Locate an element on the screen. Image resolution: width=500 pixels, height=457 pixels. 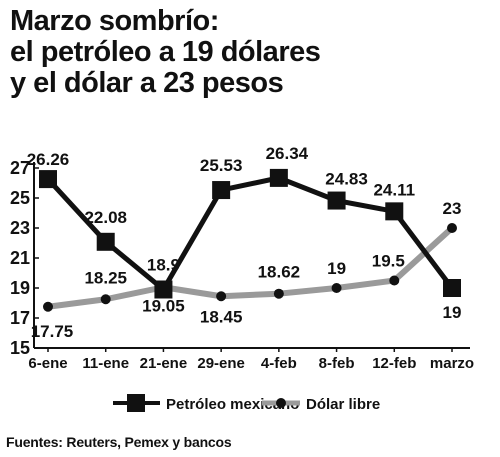
x-tick-label: 29-ene is located at coordinates (221, 363).